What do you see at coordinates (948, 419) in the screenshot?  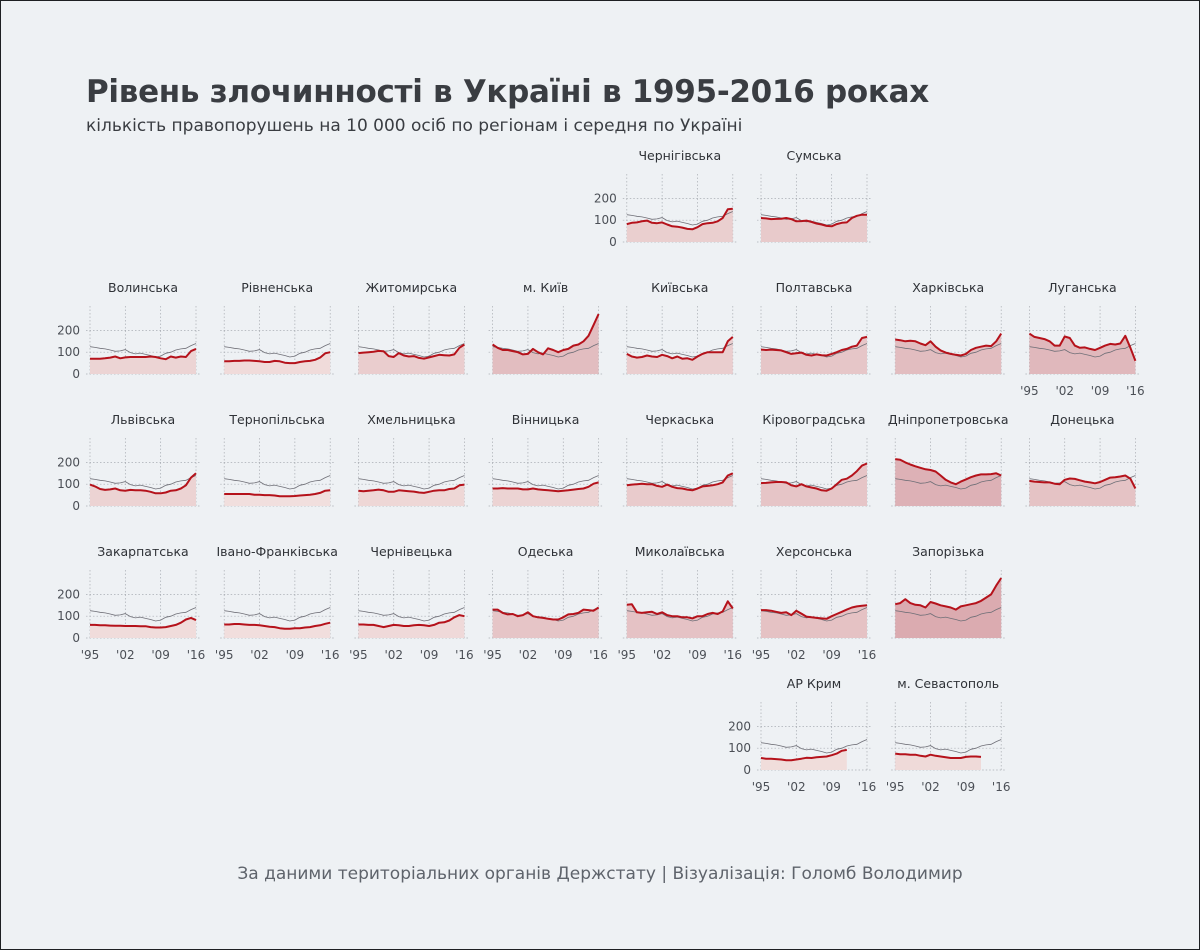 I see `region-label: Дніпропетровська` at bounding box center [948, 419].